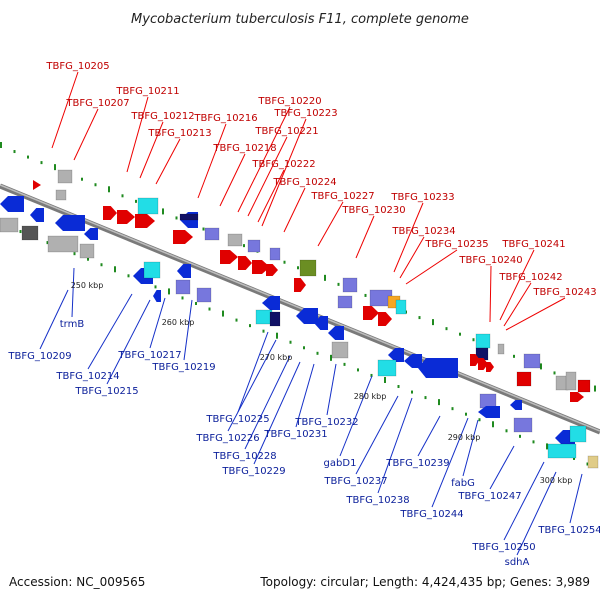  Describe the element at coordinates (305, 113) in the screenshot. I see `gene-label-top: TBFG_10223` at that location.